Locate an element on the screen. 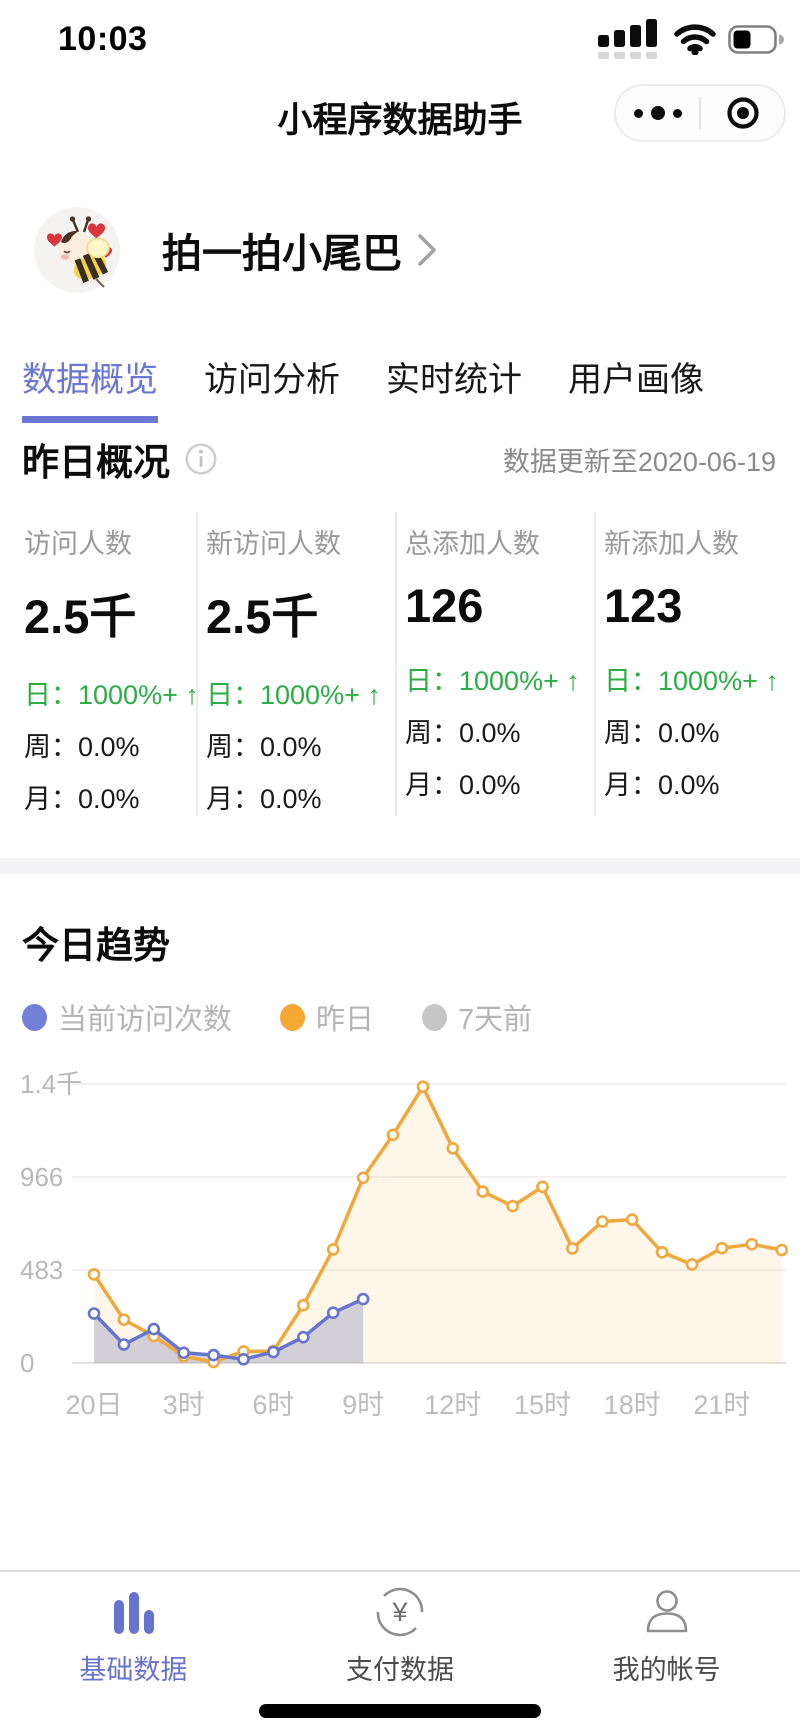 This screenshot has width=800, height=1731. stat-card-total-added: 总添加人数 126 日：1000%+ ↑ 周：0.0% 月：0.0% is located at coordinates (494, 664).